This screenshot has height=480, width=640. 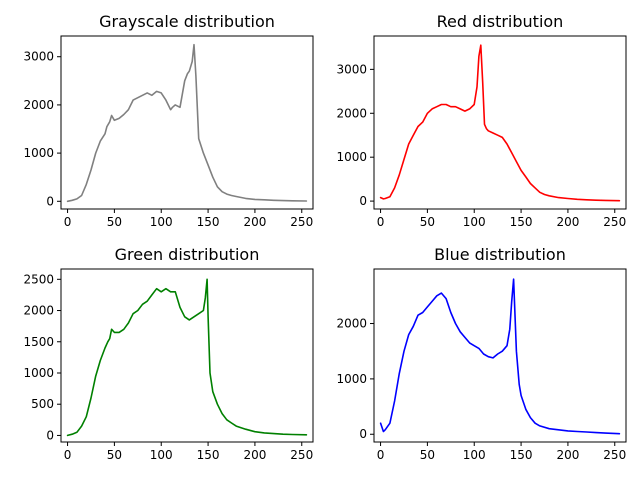 I want to click on green-title: Green distribution, so click(x=187, y=254).